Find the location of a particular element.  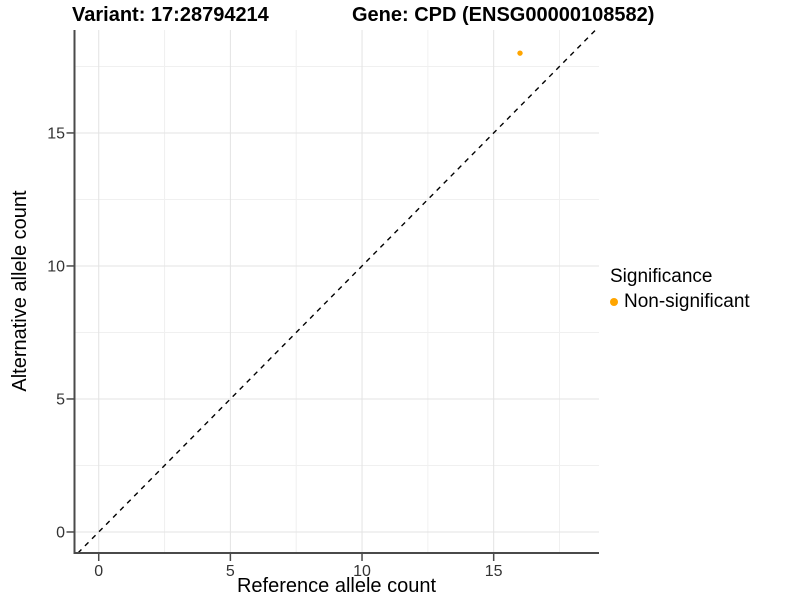

plot-title-gene: Gene: CPD (ENSG00000108582) is located at coordinates (503, 15).